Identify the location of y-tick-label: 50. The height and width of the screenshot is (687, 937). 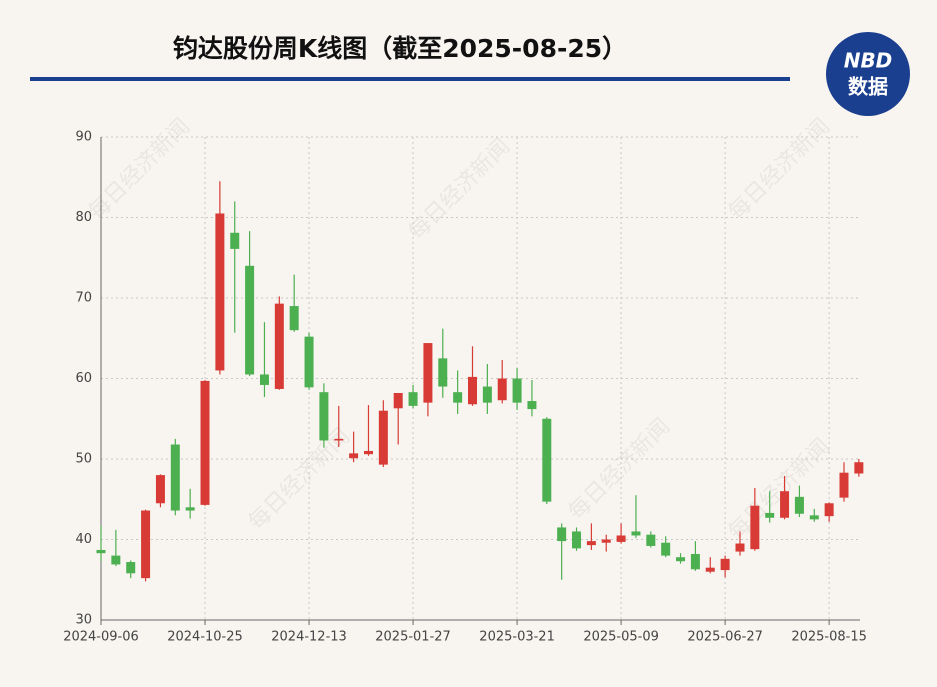
(83, 459).